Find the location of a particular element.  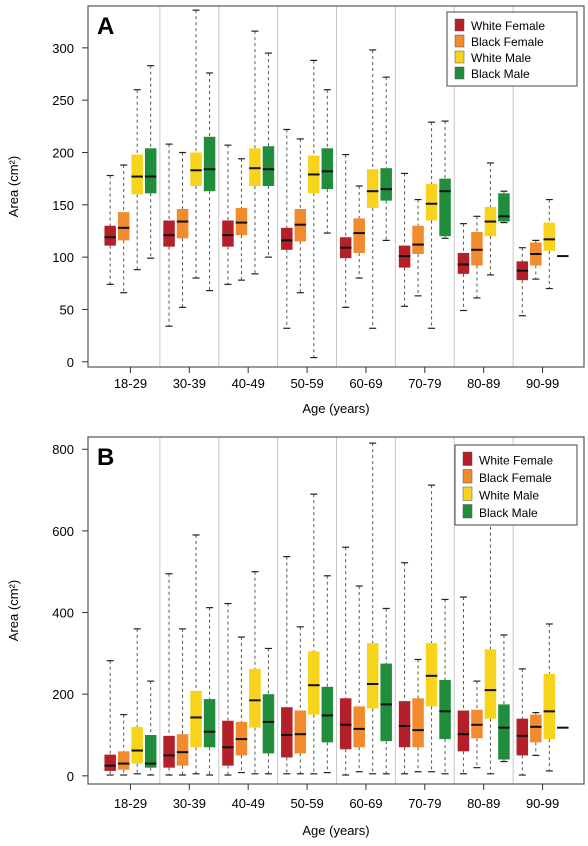

y-tick-label: 150 is located at coordinates (63, 205).